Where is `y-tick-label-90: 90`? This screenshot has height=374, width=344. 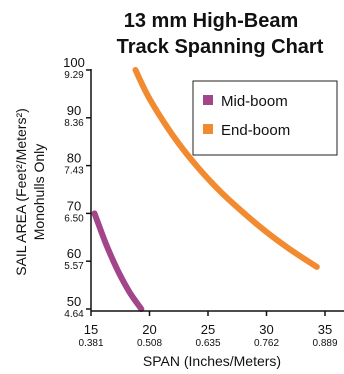
y-tick-label-90: 90 is located at coordinates (74, 110).